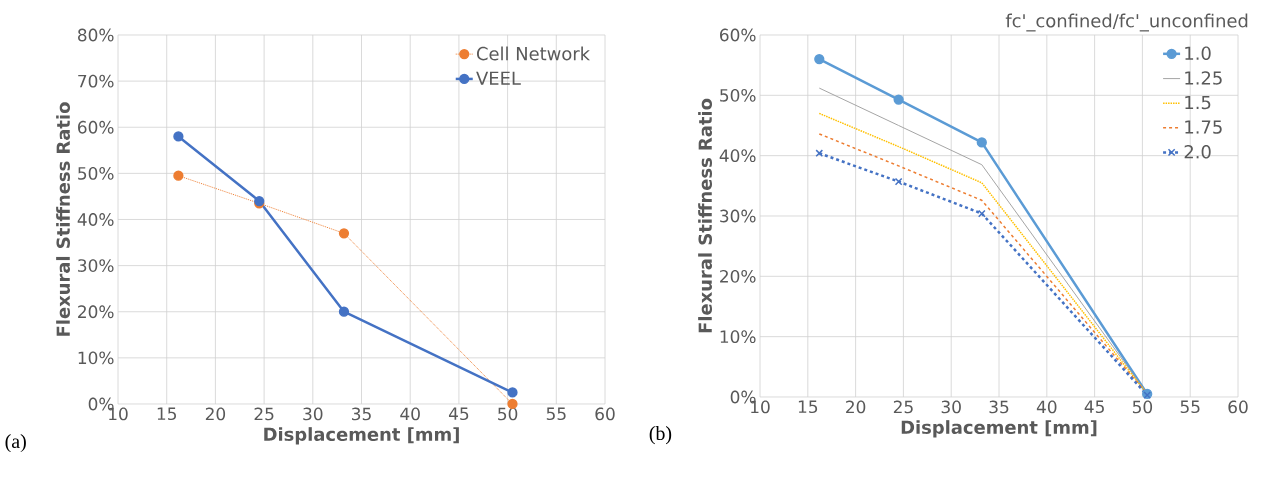 The height and width of the screenshot is (489, 1276). I want to click on legend-label: 1.75, so click(1203, 127).